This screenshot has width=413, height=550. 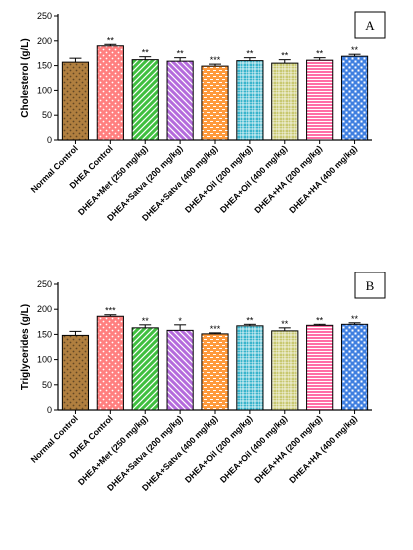 I want to click on y-axis-label: Cholesterol (g/L), so click(x=25, y=77).